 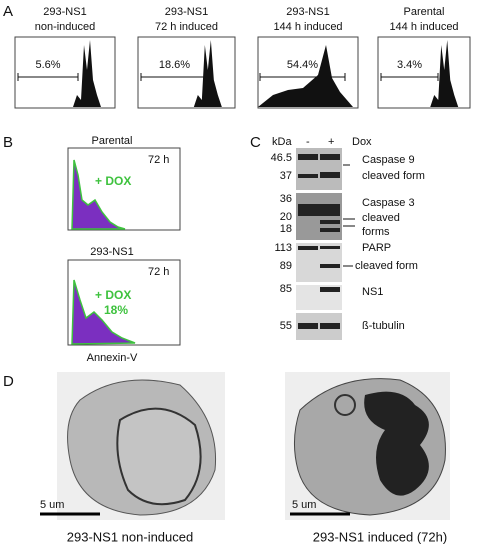 I want to click on marker-label: 85, so click(x=286, y=289).